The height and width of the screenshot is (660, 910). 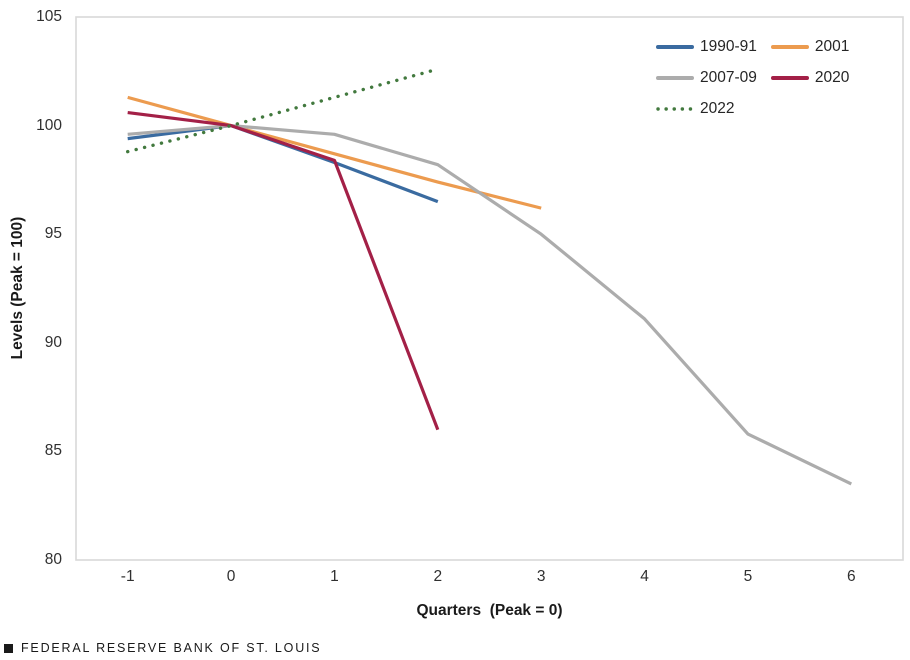 What do you see at coordinates (53, 451) in the screenshot?
I see `y-tick-label-85: 85` at bounding box center [53, 451].